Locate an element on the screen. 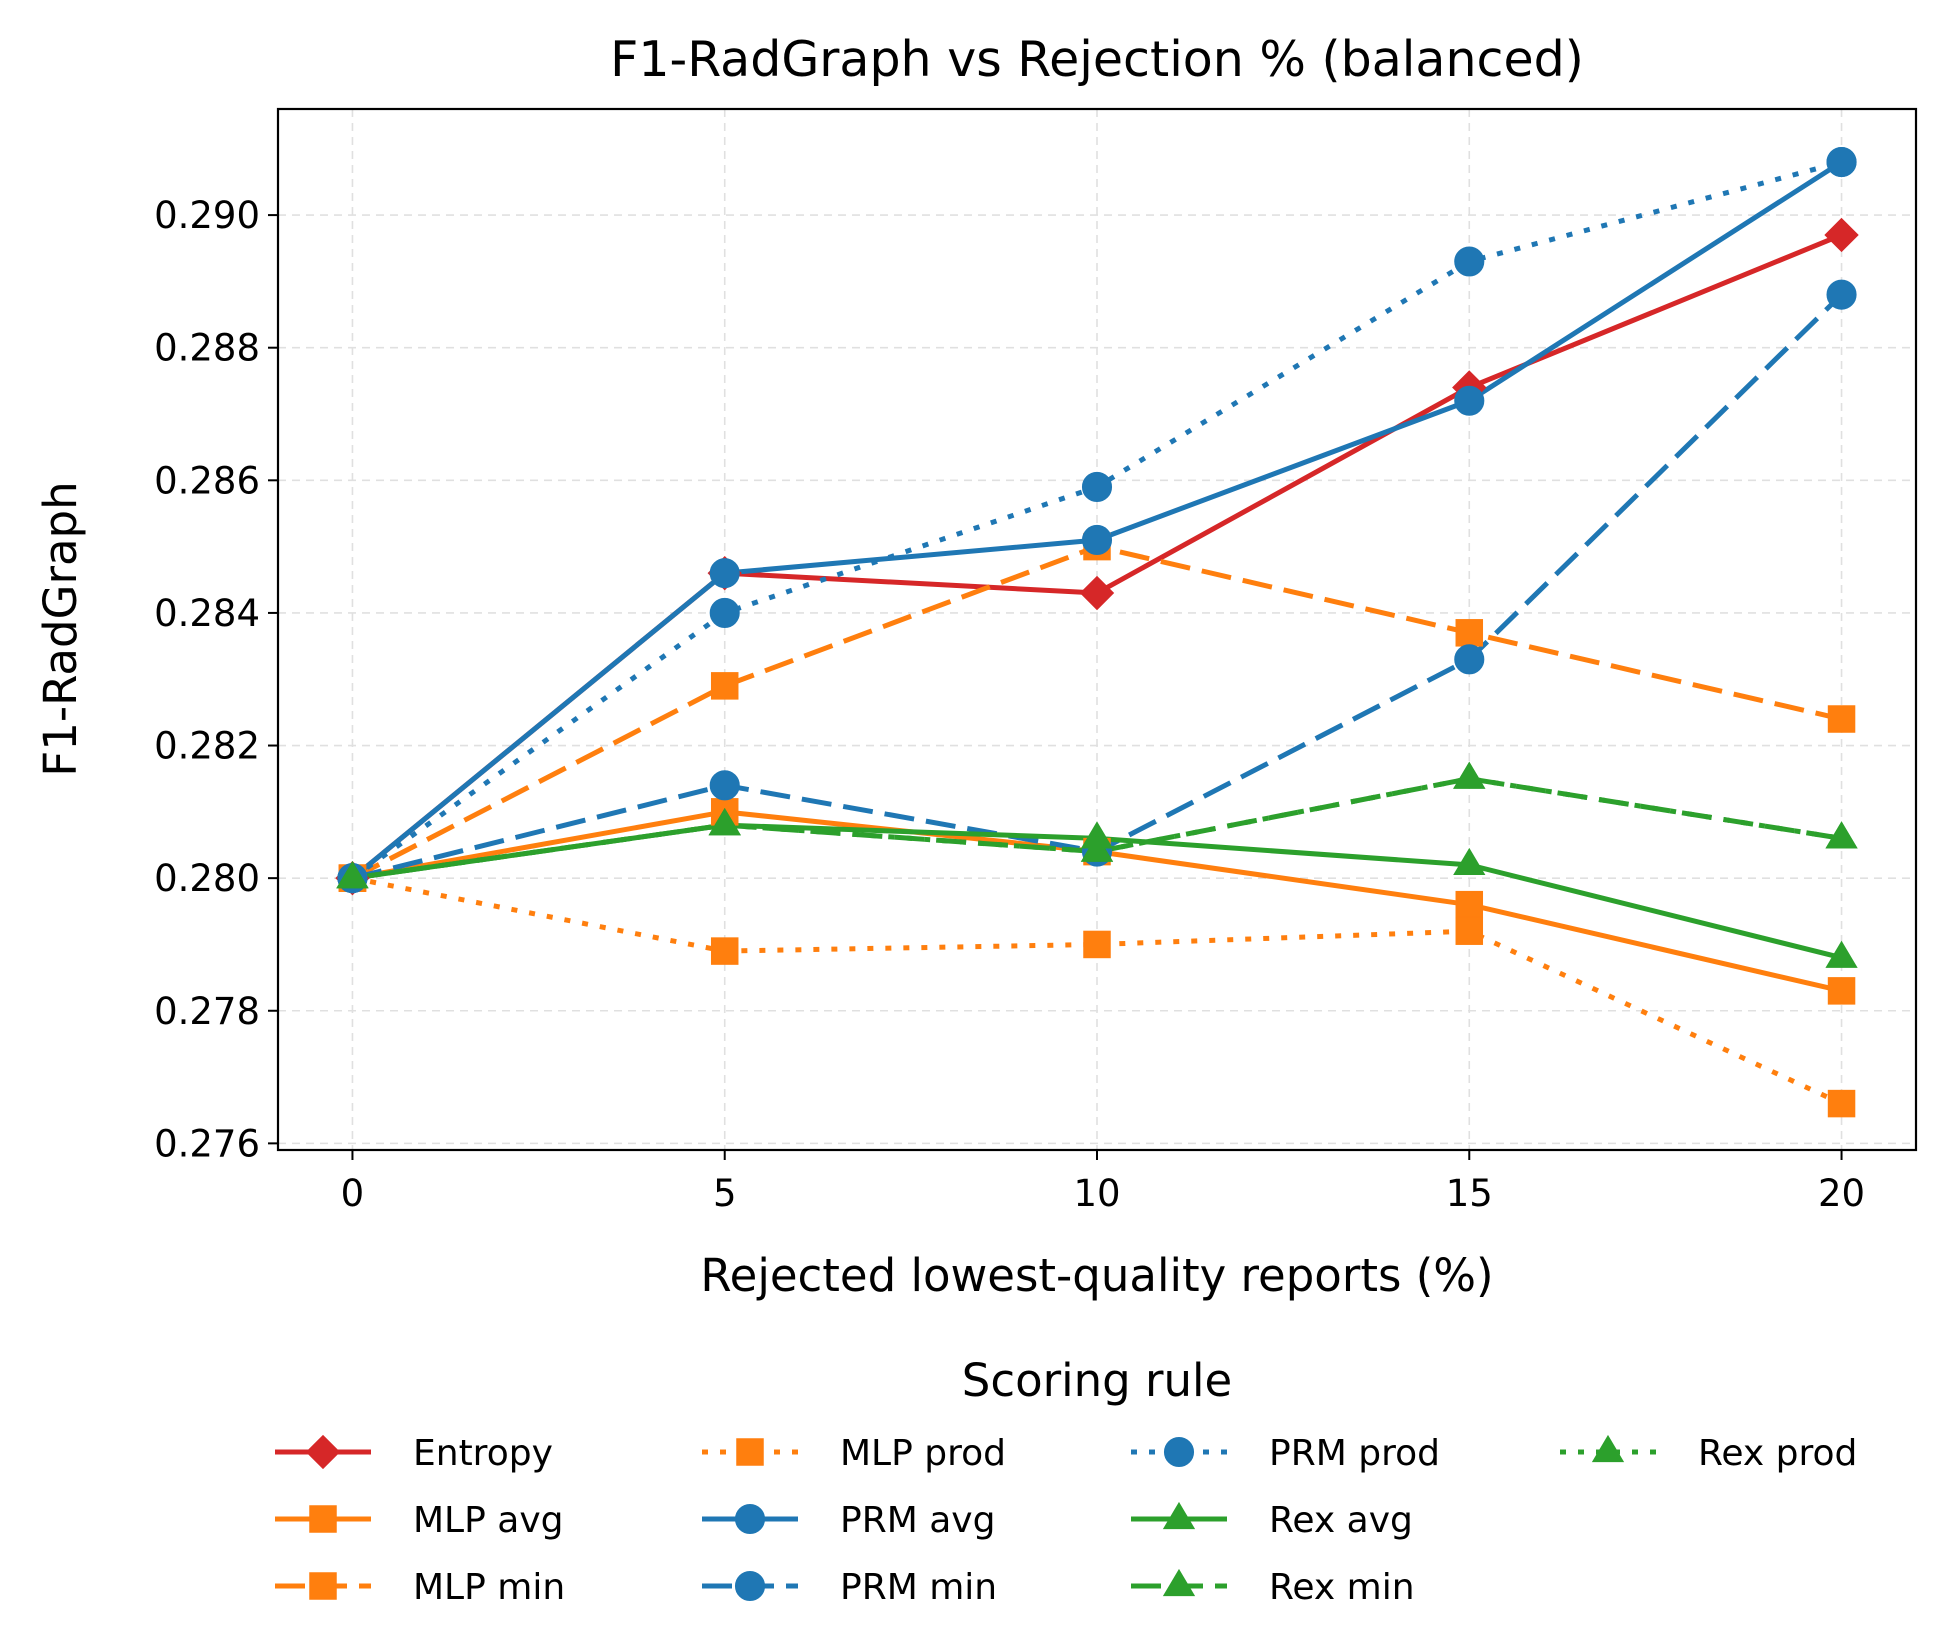  y-axis-label: F1-RadGraph is located at coordinates (60, 628).